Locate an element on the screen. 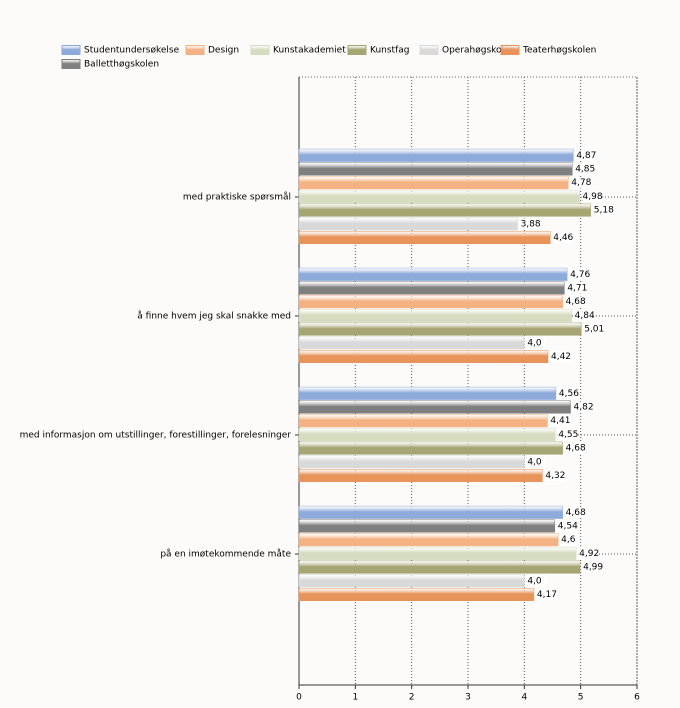  data-label: 4,87 is located at coordinates (586, 156).